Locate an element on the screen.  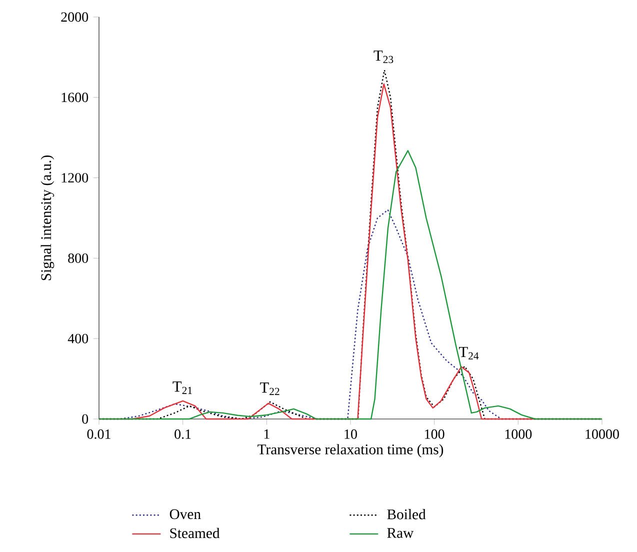
x-axis-title: Transverse relaxation time (ms) is located at coordinates (351, 451).